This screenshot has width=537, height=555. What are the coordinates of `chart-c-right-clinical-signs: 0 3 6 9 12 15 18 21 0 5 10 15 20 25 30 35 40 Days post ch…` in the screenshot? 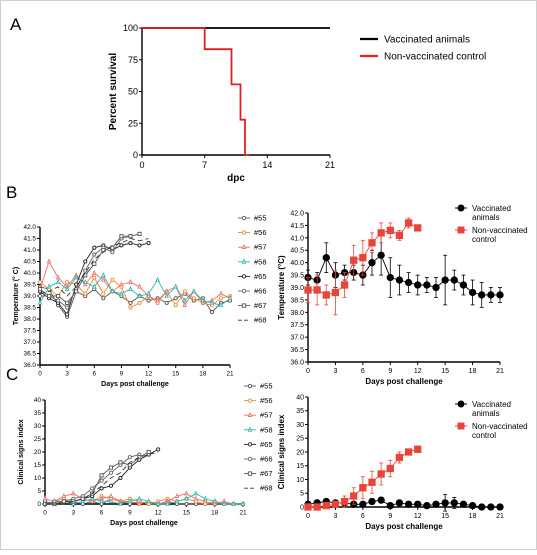 It's located at (402, 462).